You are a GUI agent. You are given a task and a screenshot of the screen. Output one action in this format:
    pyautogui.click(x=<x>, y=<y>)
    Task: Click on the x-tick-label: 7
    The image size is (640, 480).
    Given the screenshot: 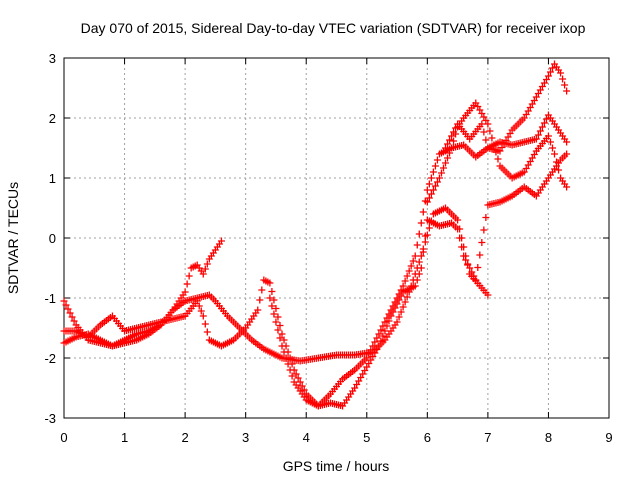 What is the action you would take?
    pyautogui.click(x=487, y=437)
    